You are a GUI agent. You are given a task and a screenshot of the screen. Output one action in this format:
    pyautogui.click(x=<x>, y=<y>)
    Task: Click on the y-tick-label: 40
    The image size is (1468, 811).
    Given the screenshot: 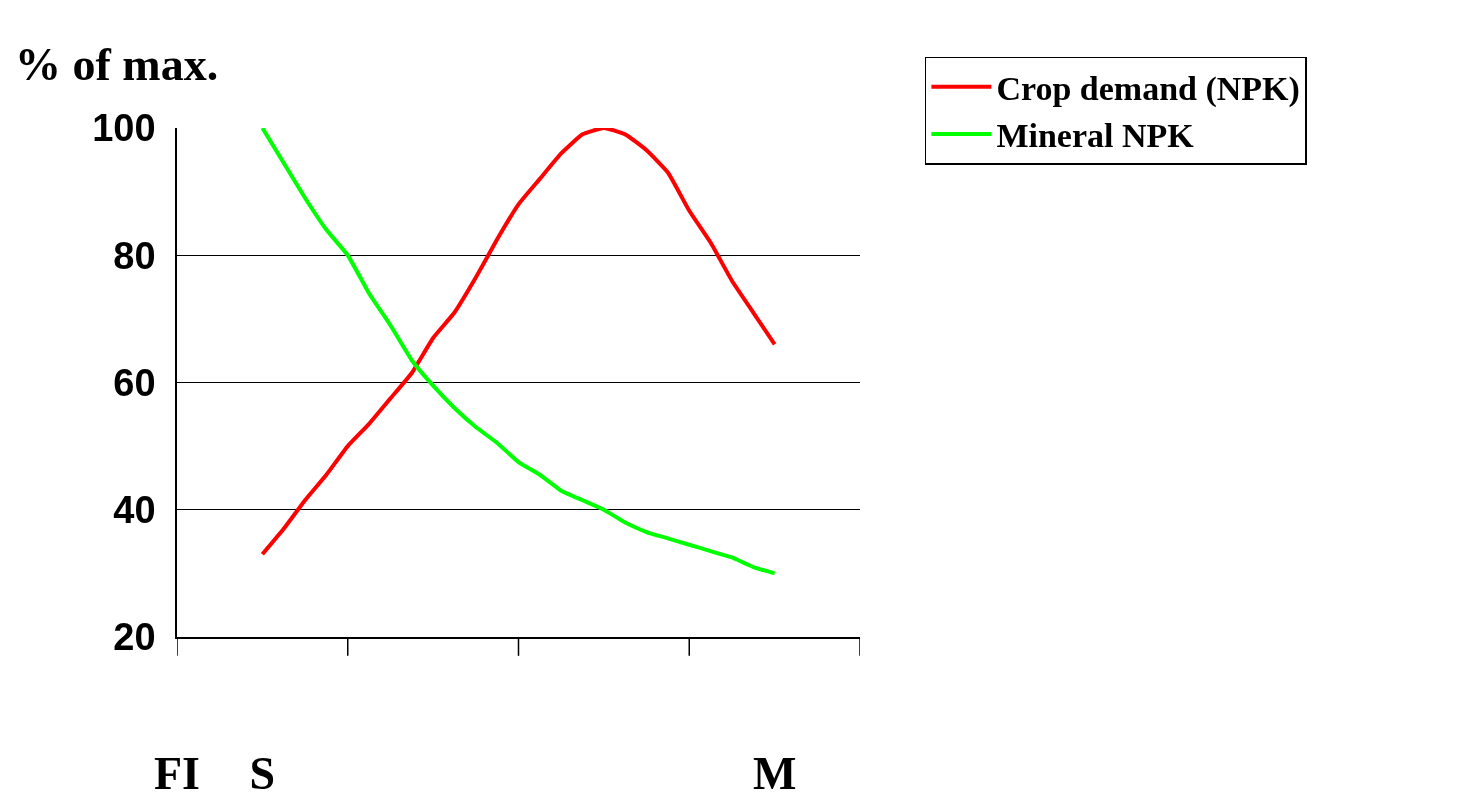 What is the action you would take?
    pyautogui.click(x=134, y=510)
    